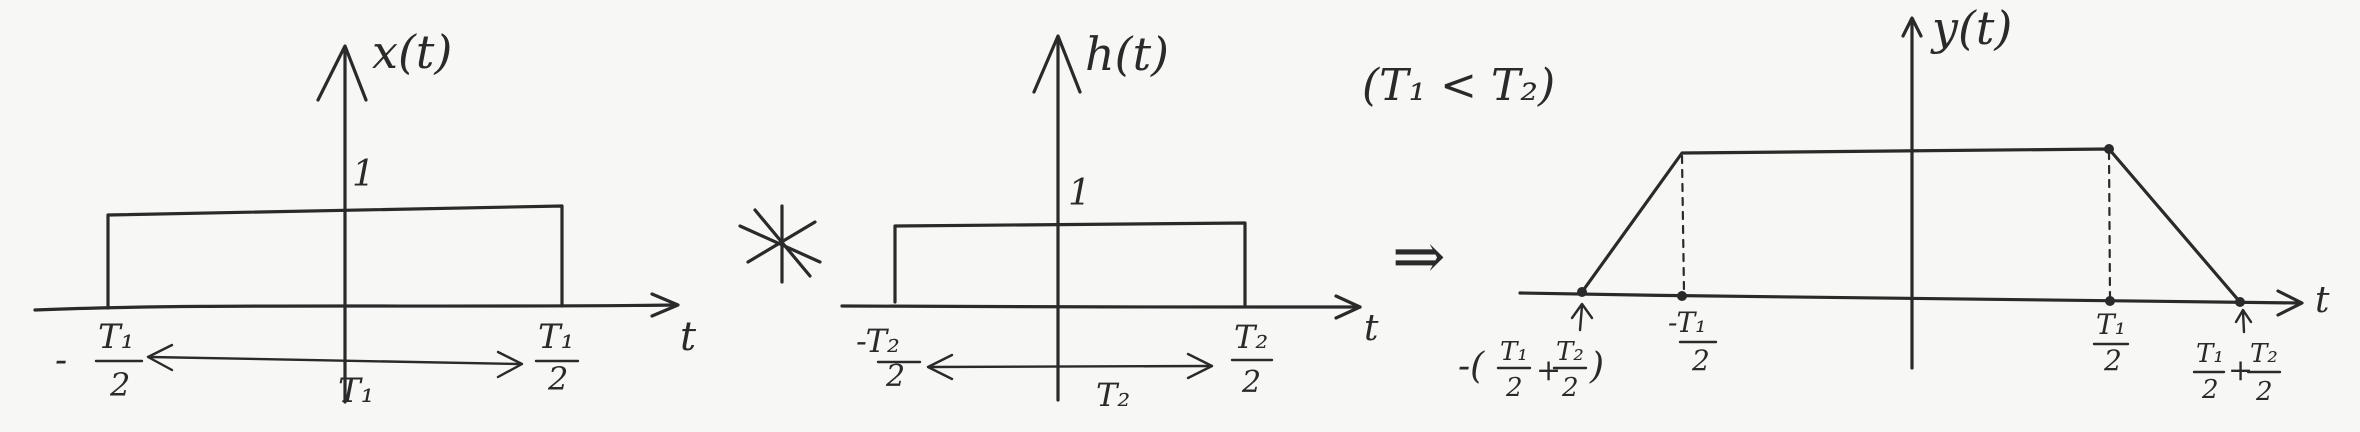 This screenshot has height=432, width=2360. Describe the element at coordinates (1101, 306) in the screenshot. I see `h-time-axis` at that location.